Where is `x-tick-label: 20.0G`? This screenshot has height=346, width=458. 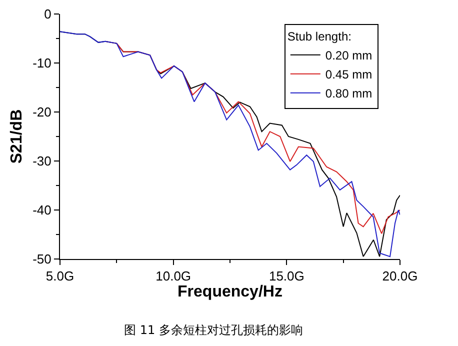 x-tick-label: 20.0G is located at coordinates (400, 276).